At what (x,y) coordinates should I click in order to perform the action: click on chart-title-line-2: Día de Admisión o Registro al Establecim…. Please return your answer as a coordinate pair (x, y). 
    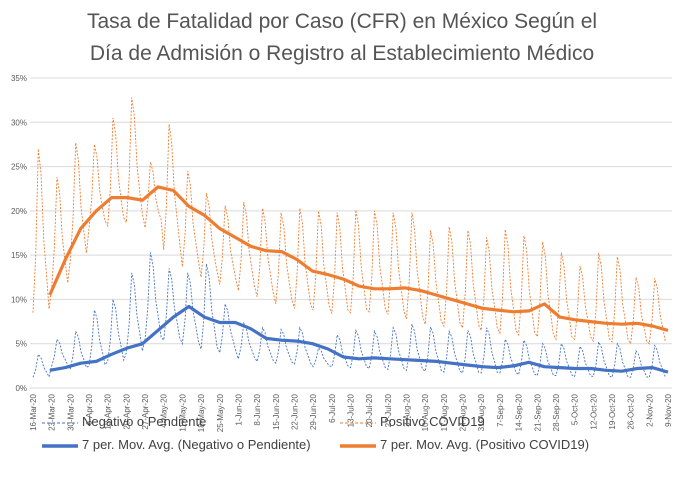
    Looking at the image, I should click on (342, 53).